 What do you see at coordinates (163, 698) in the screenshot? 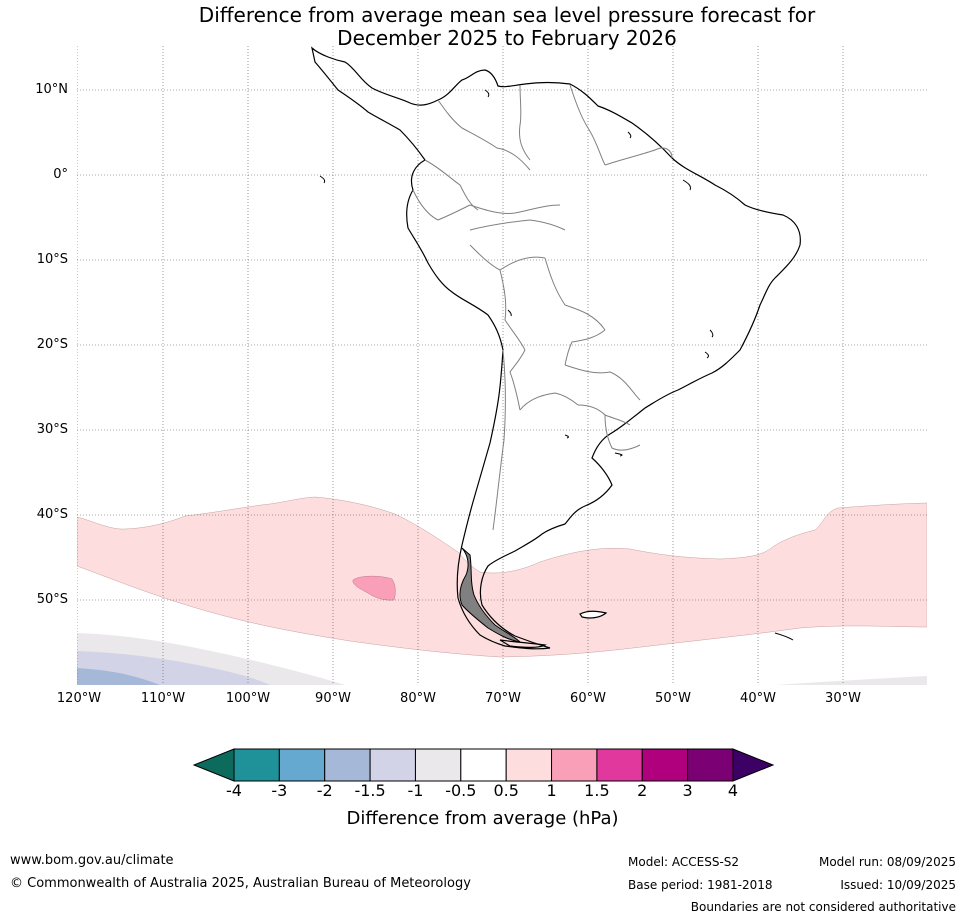
I see `lon-label-110w: 110°W` at bounding box center [163, 698].